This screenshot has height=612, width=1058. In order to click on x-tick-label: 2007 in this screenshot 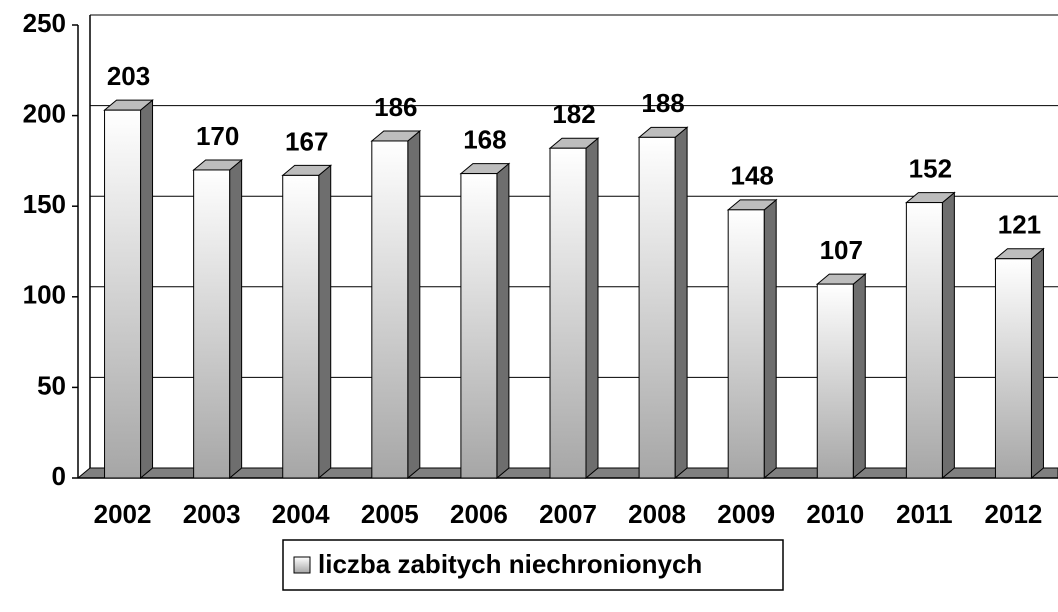, I will do `click(568, 514)`.